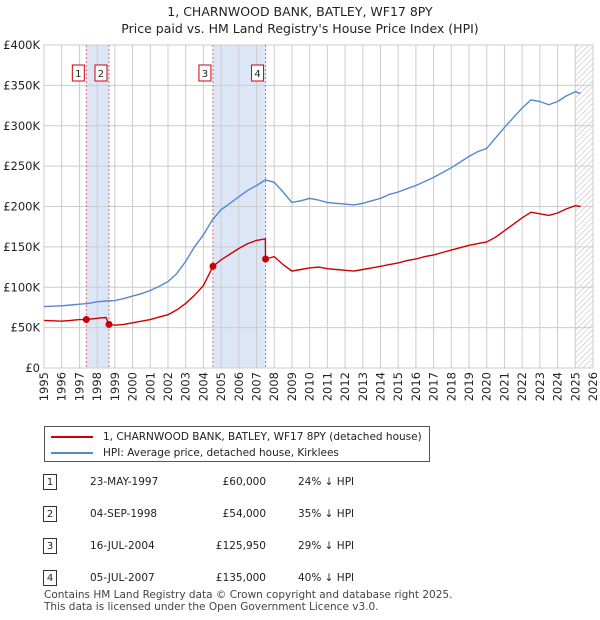 Image resolution: width=600 pixels, height=620 pixels. Describe the element at coordinates (326, 578) in the screenshot. I see `sale-hpi-diff: 40% ↓ HPI` at that location.